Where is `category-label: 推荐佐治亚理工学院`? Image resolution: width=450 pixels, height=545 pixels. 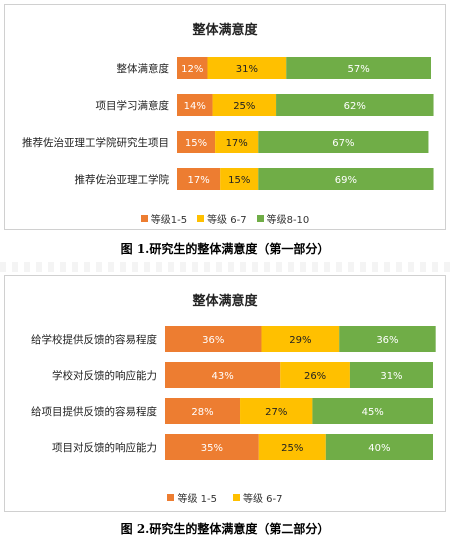 category-label: 推荐佐治亚理工学院 is located at coordinates (122, 179).